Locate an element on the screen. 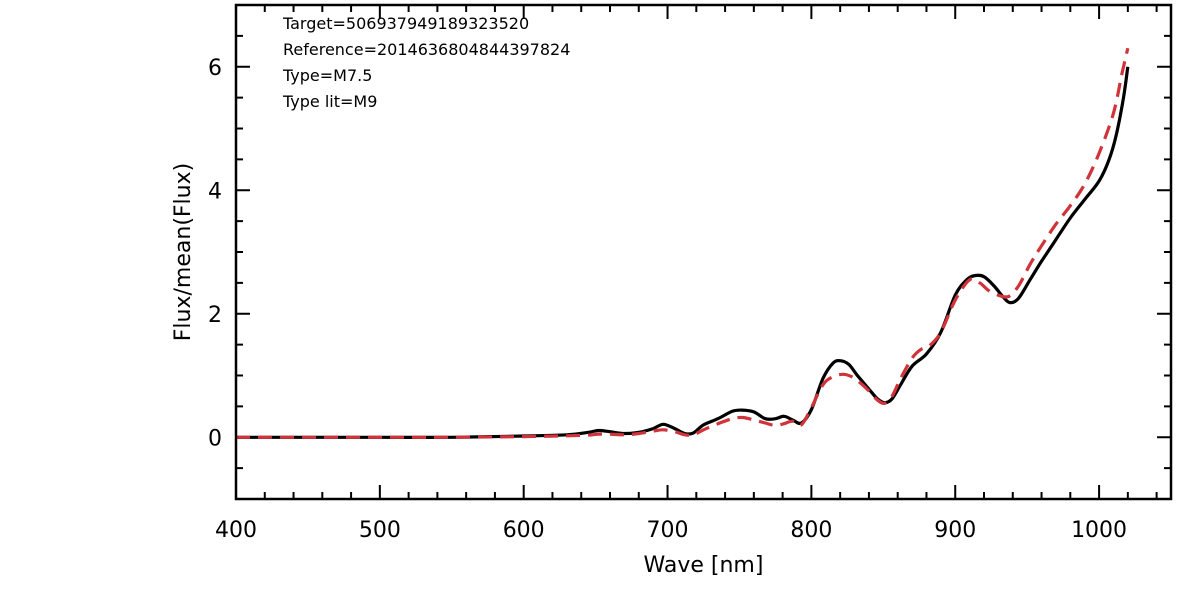 The height and width of the screenshot is (590, 1180). y-axis-label: Flux/mean(Flux) is located at coordinates (183, 252).